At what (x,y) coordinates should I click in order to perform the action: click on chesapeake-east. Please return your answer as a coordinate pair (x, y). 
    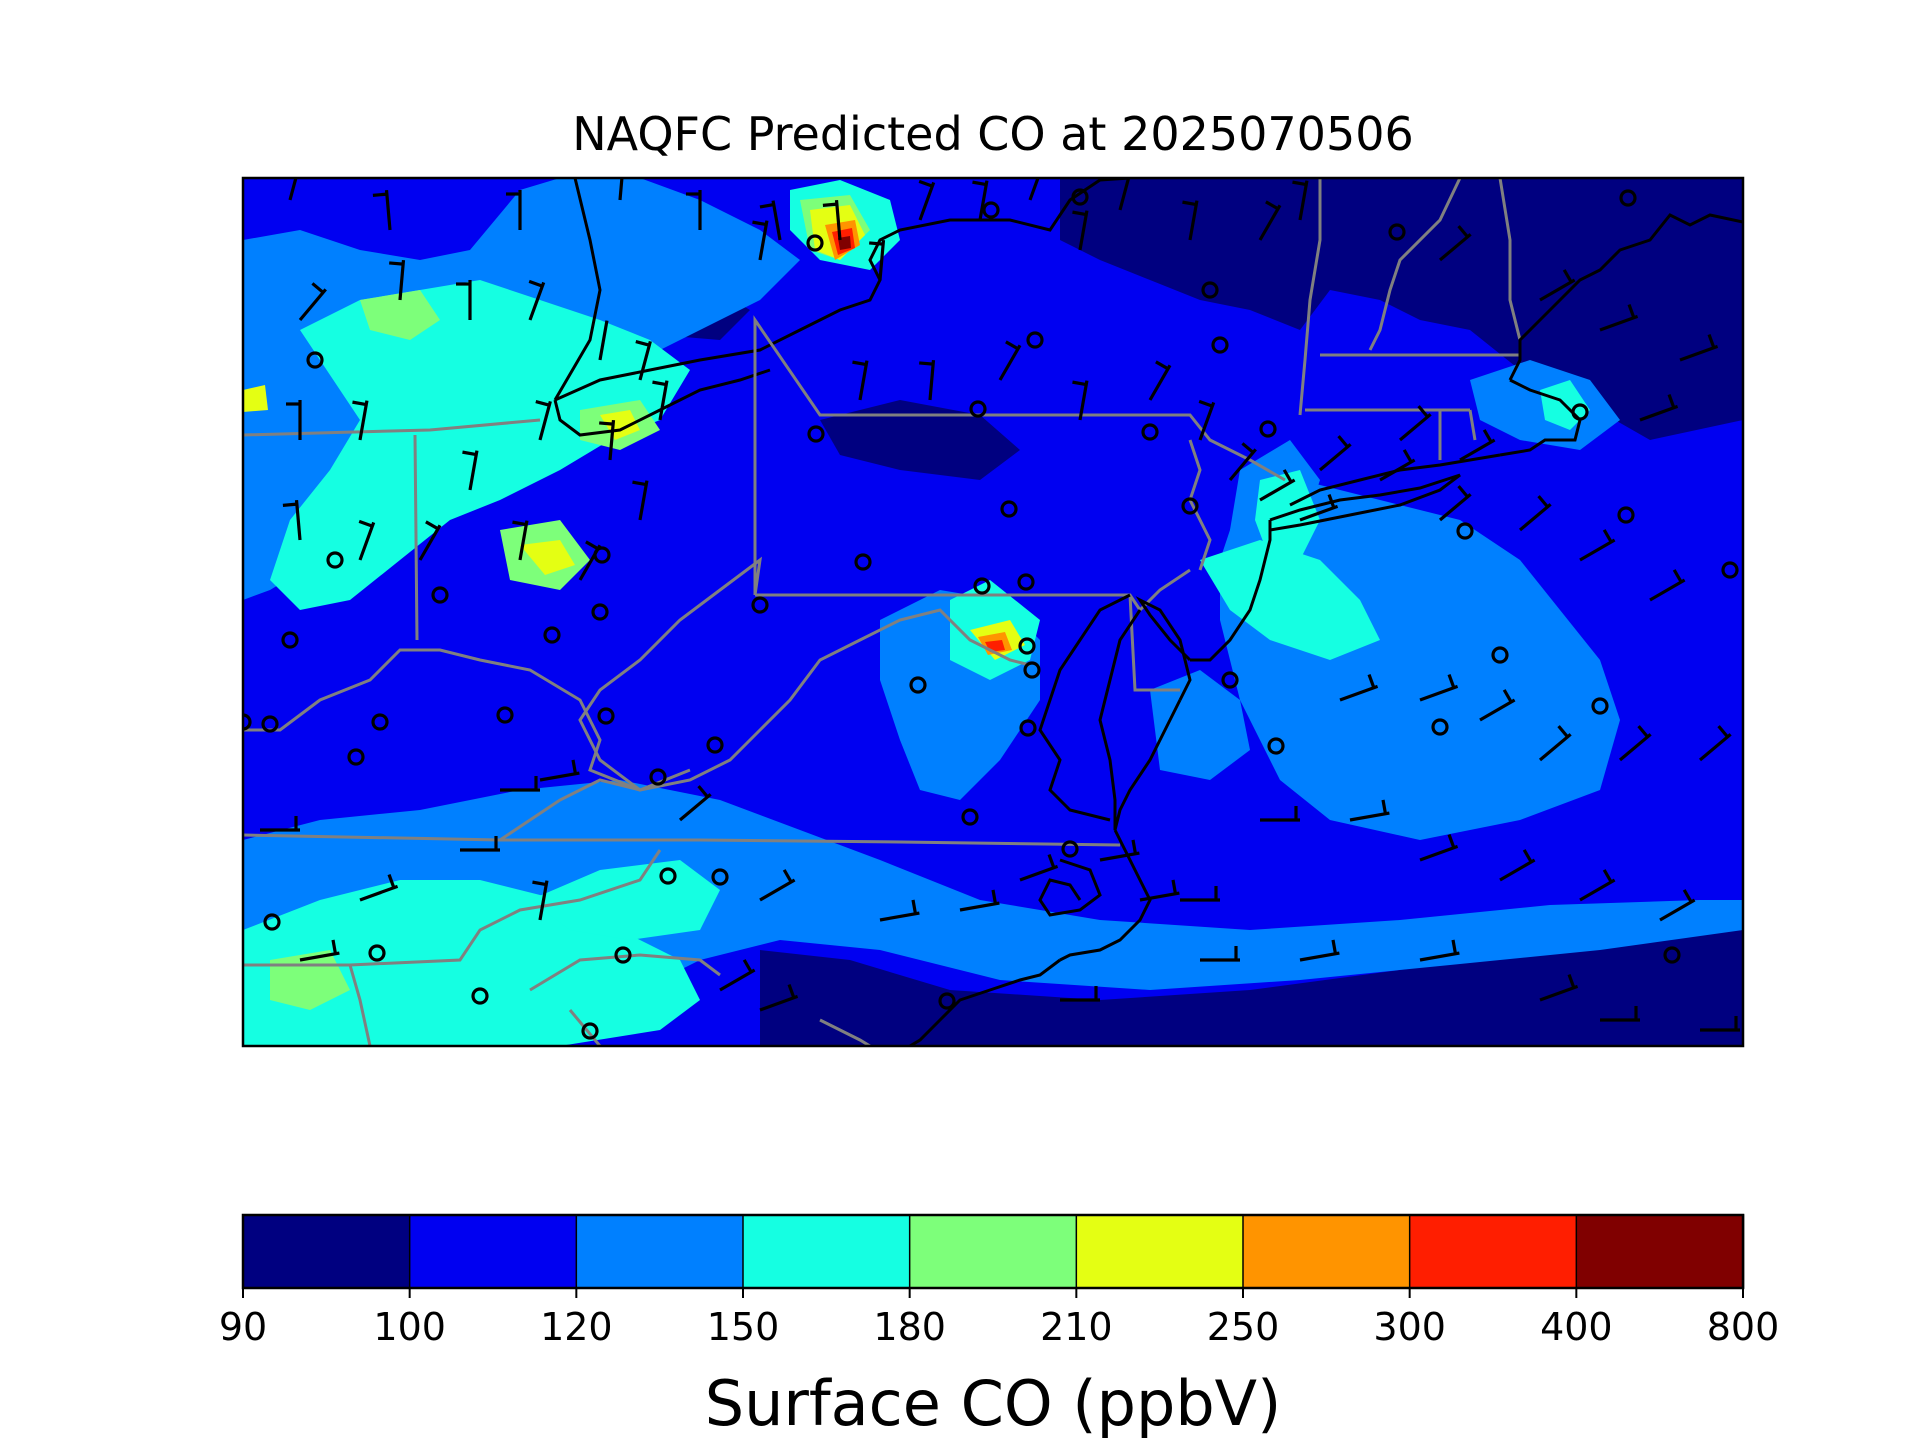
    Looking at the image, I should click on (1120, 719).